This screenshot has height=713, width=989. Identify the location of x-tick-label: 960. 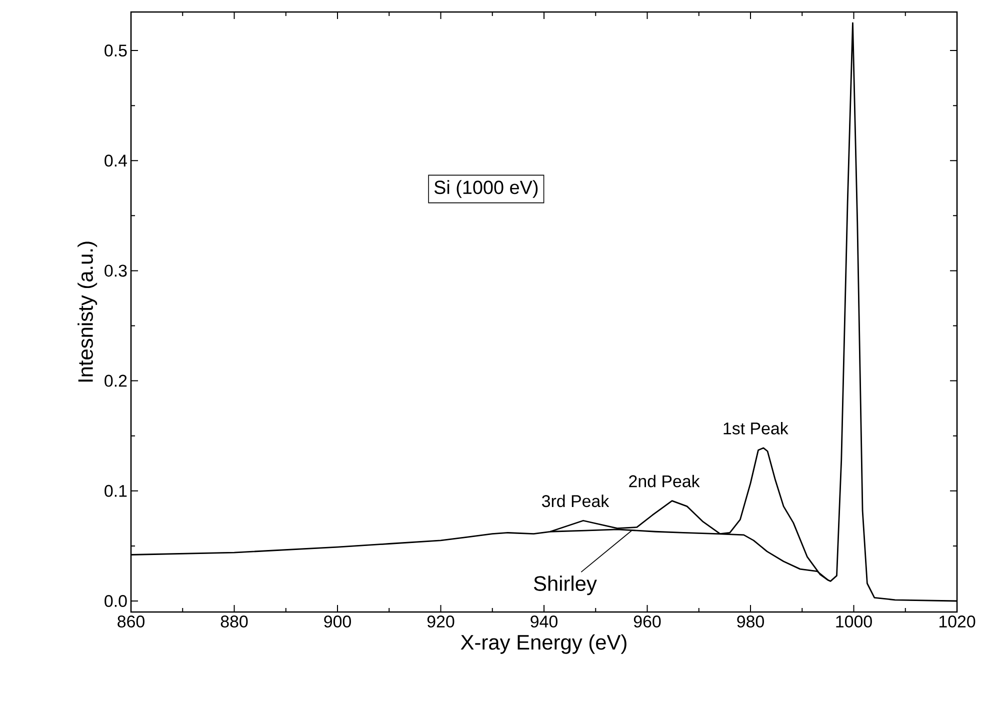
(647, 622).